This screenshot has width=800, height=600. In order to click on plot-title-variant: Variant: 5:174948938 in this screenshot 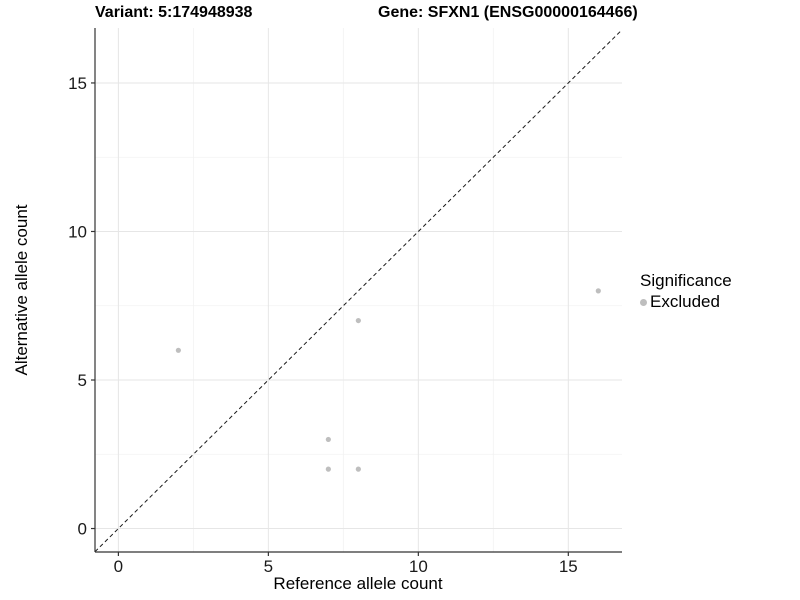, I will do `click(174, 12)`.